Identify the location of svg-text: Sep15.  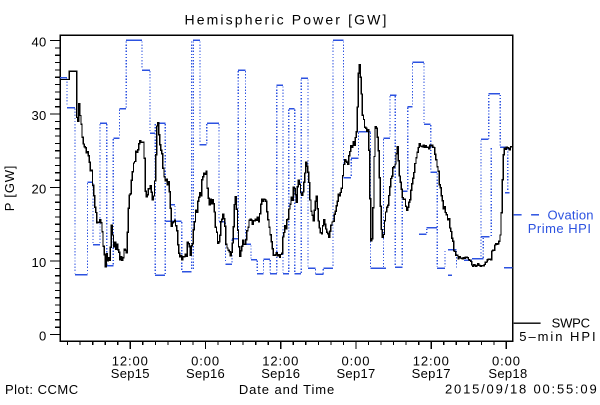
(130, 373).